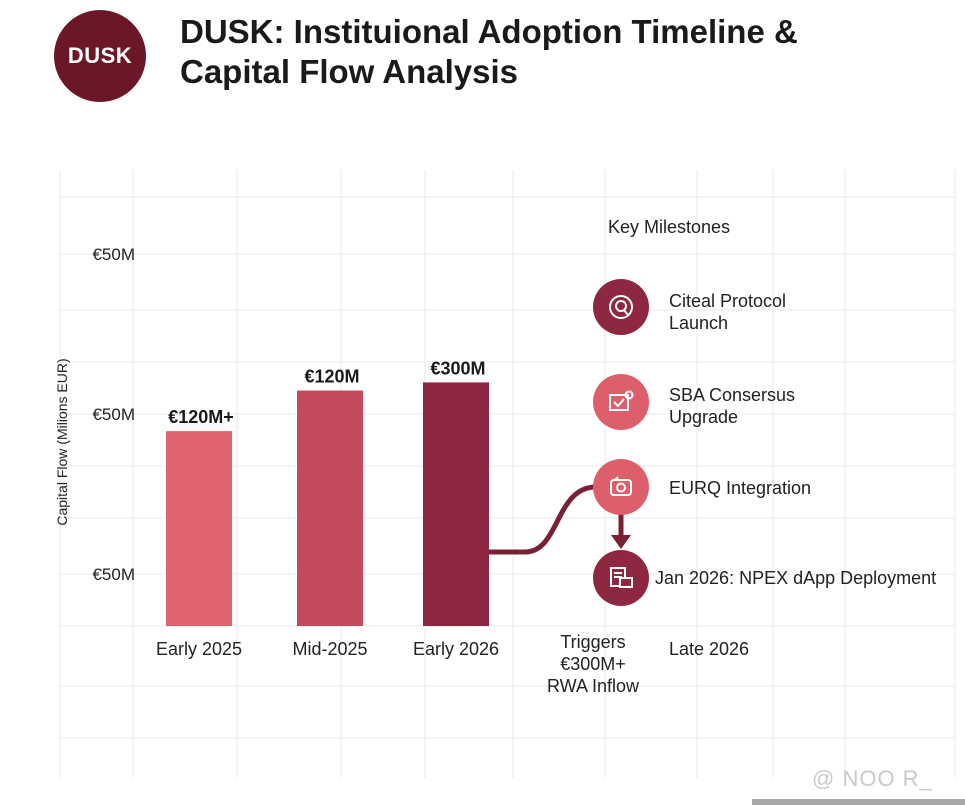  Describe the element at coordinates (858, 802) in the screenshot. I see `bottom-bar` at that location.